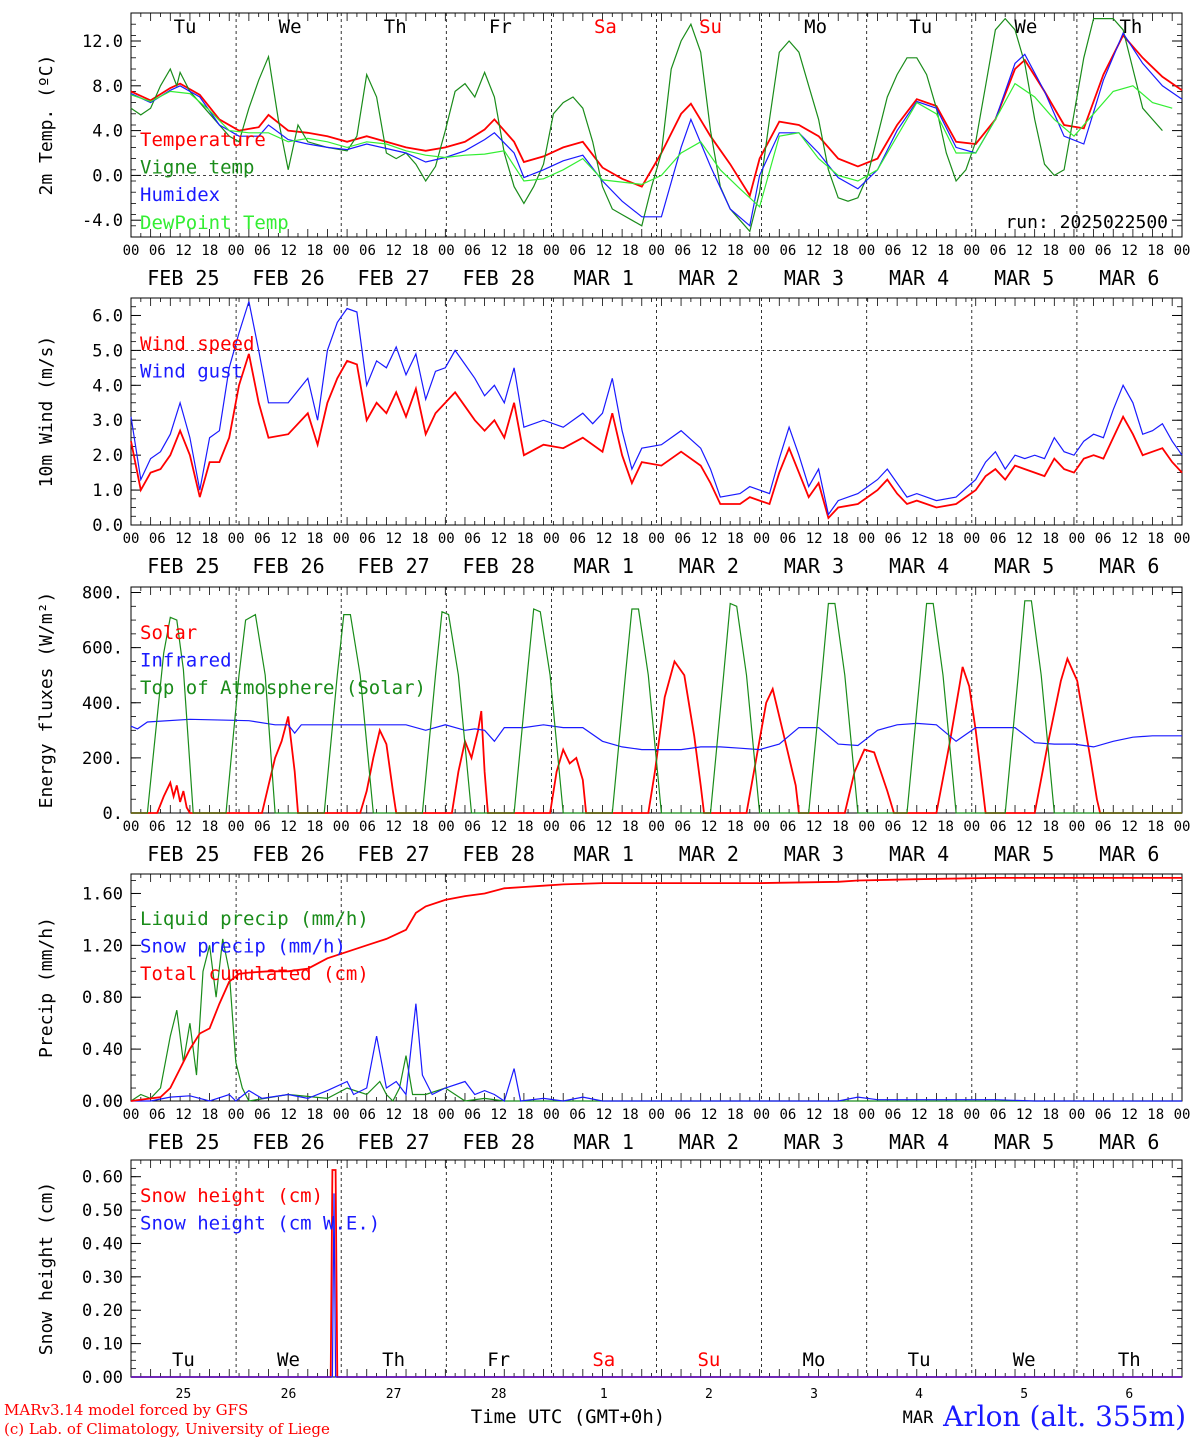 This screenshot has height=1440, width=1194. I want to click on y-axis-label: 2m Temp. (ºC), so click(46, 125).